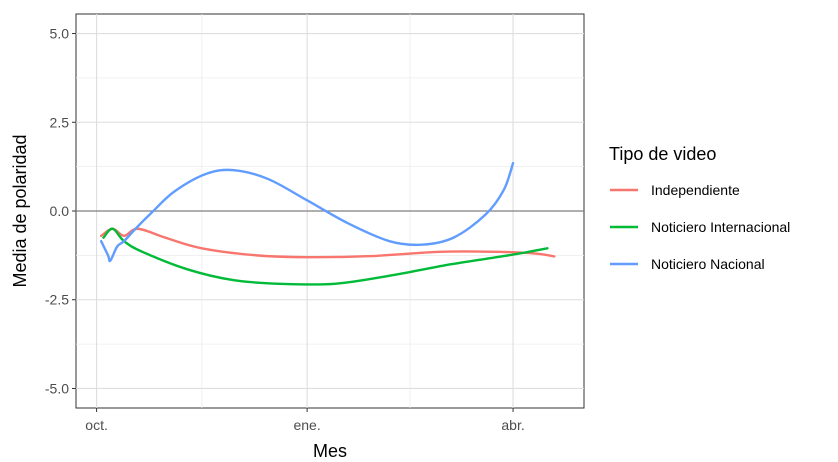  What do you see at coordinates (60, 34) in the screenshot?
I see `y-tick-label: 5.0` at bounding box center [60, 34].